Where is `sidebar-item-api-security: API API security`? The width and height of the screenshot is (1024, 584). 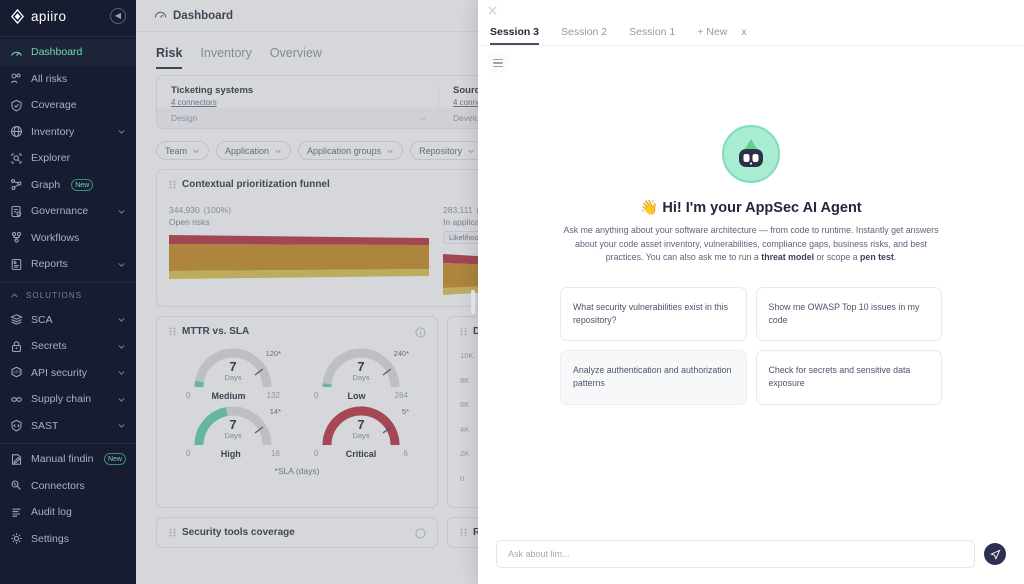
sidebar-item-api-security: API API security is located at coordinates (68, 373).